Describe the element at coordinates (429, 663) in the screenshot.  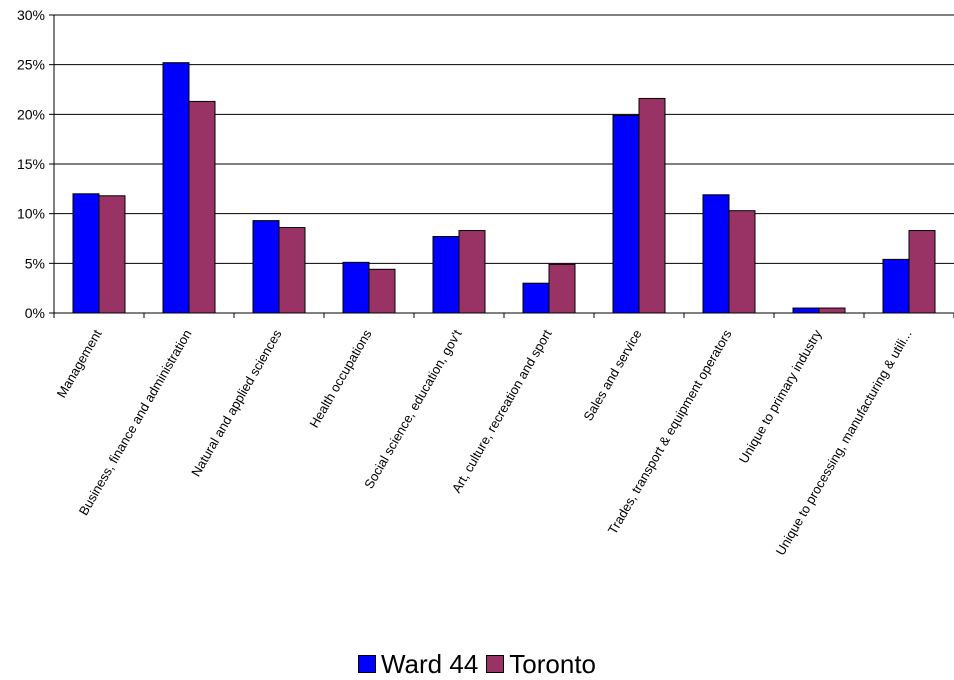
I see `legend-label-ward-44: Ward 44` at that location.